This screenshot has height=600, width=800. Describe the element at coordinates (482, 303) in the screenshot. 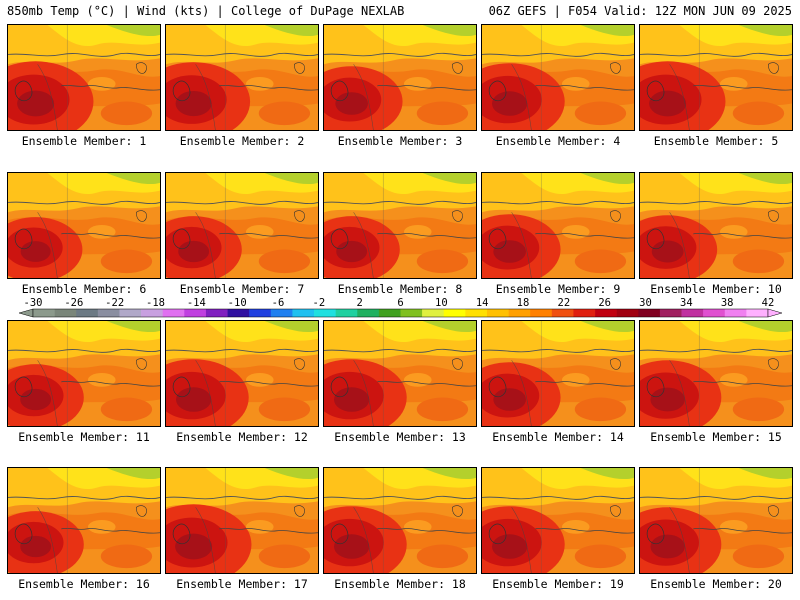

I see `colorbar-tick-label: 14` at that location.